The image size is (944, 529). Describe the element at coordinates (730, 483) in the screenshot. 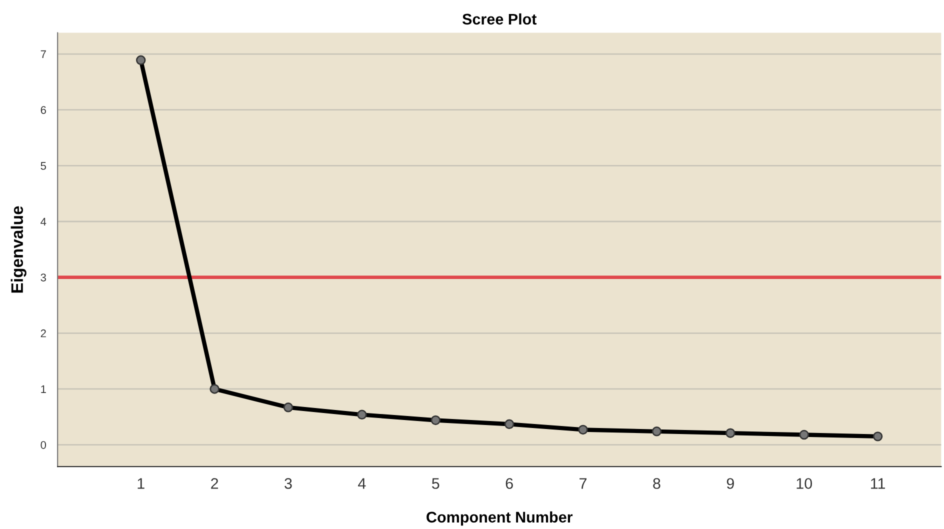

I see `x-tick-label: 9` at that location.